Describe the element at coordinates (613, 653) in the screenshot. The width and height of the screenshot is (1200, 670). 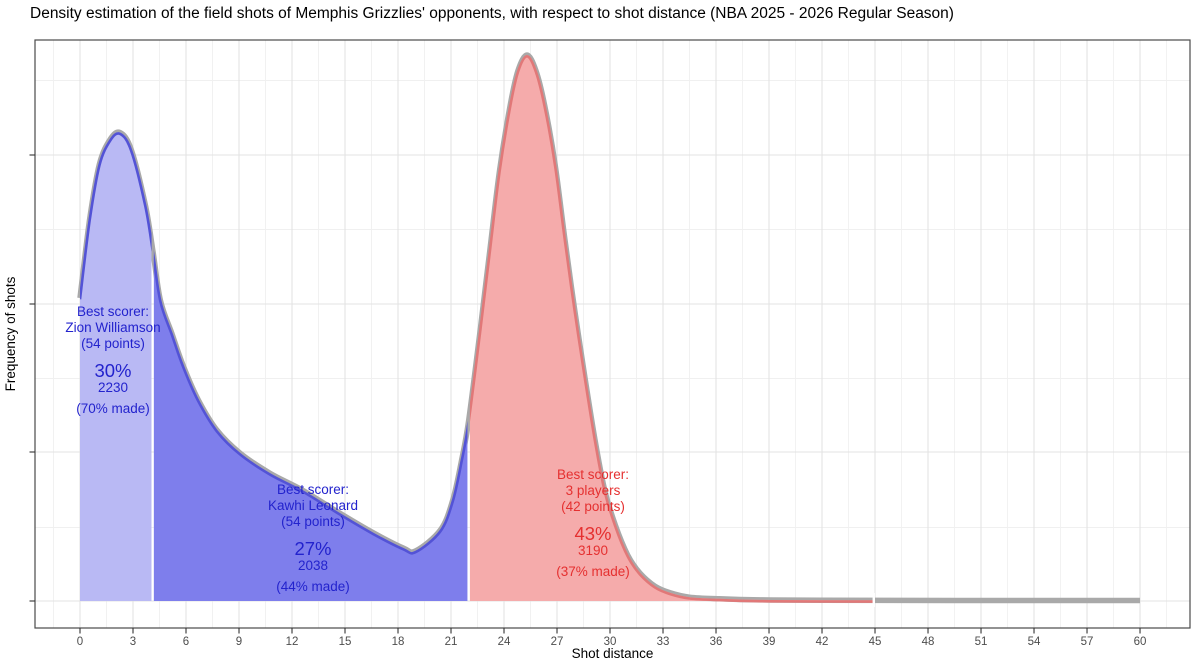
I see `x-axis-title: Shot distance` at that location.